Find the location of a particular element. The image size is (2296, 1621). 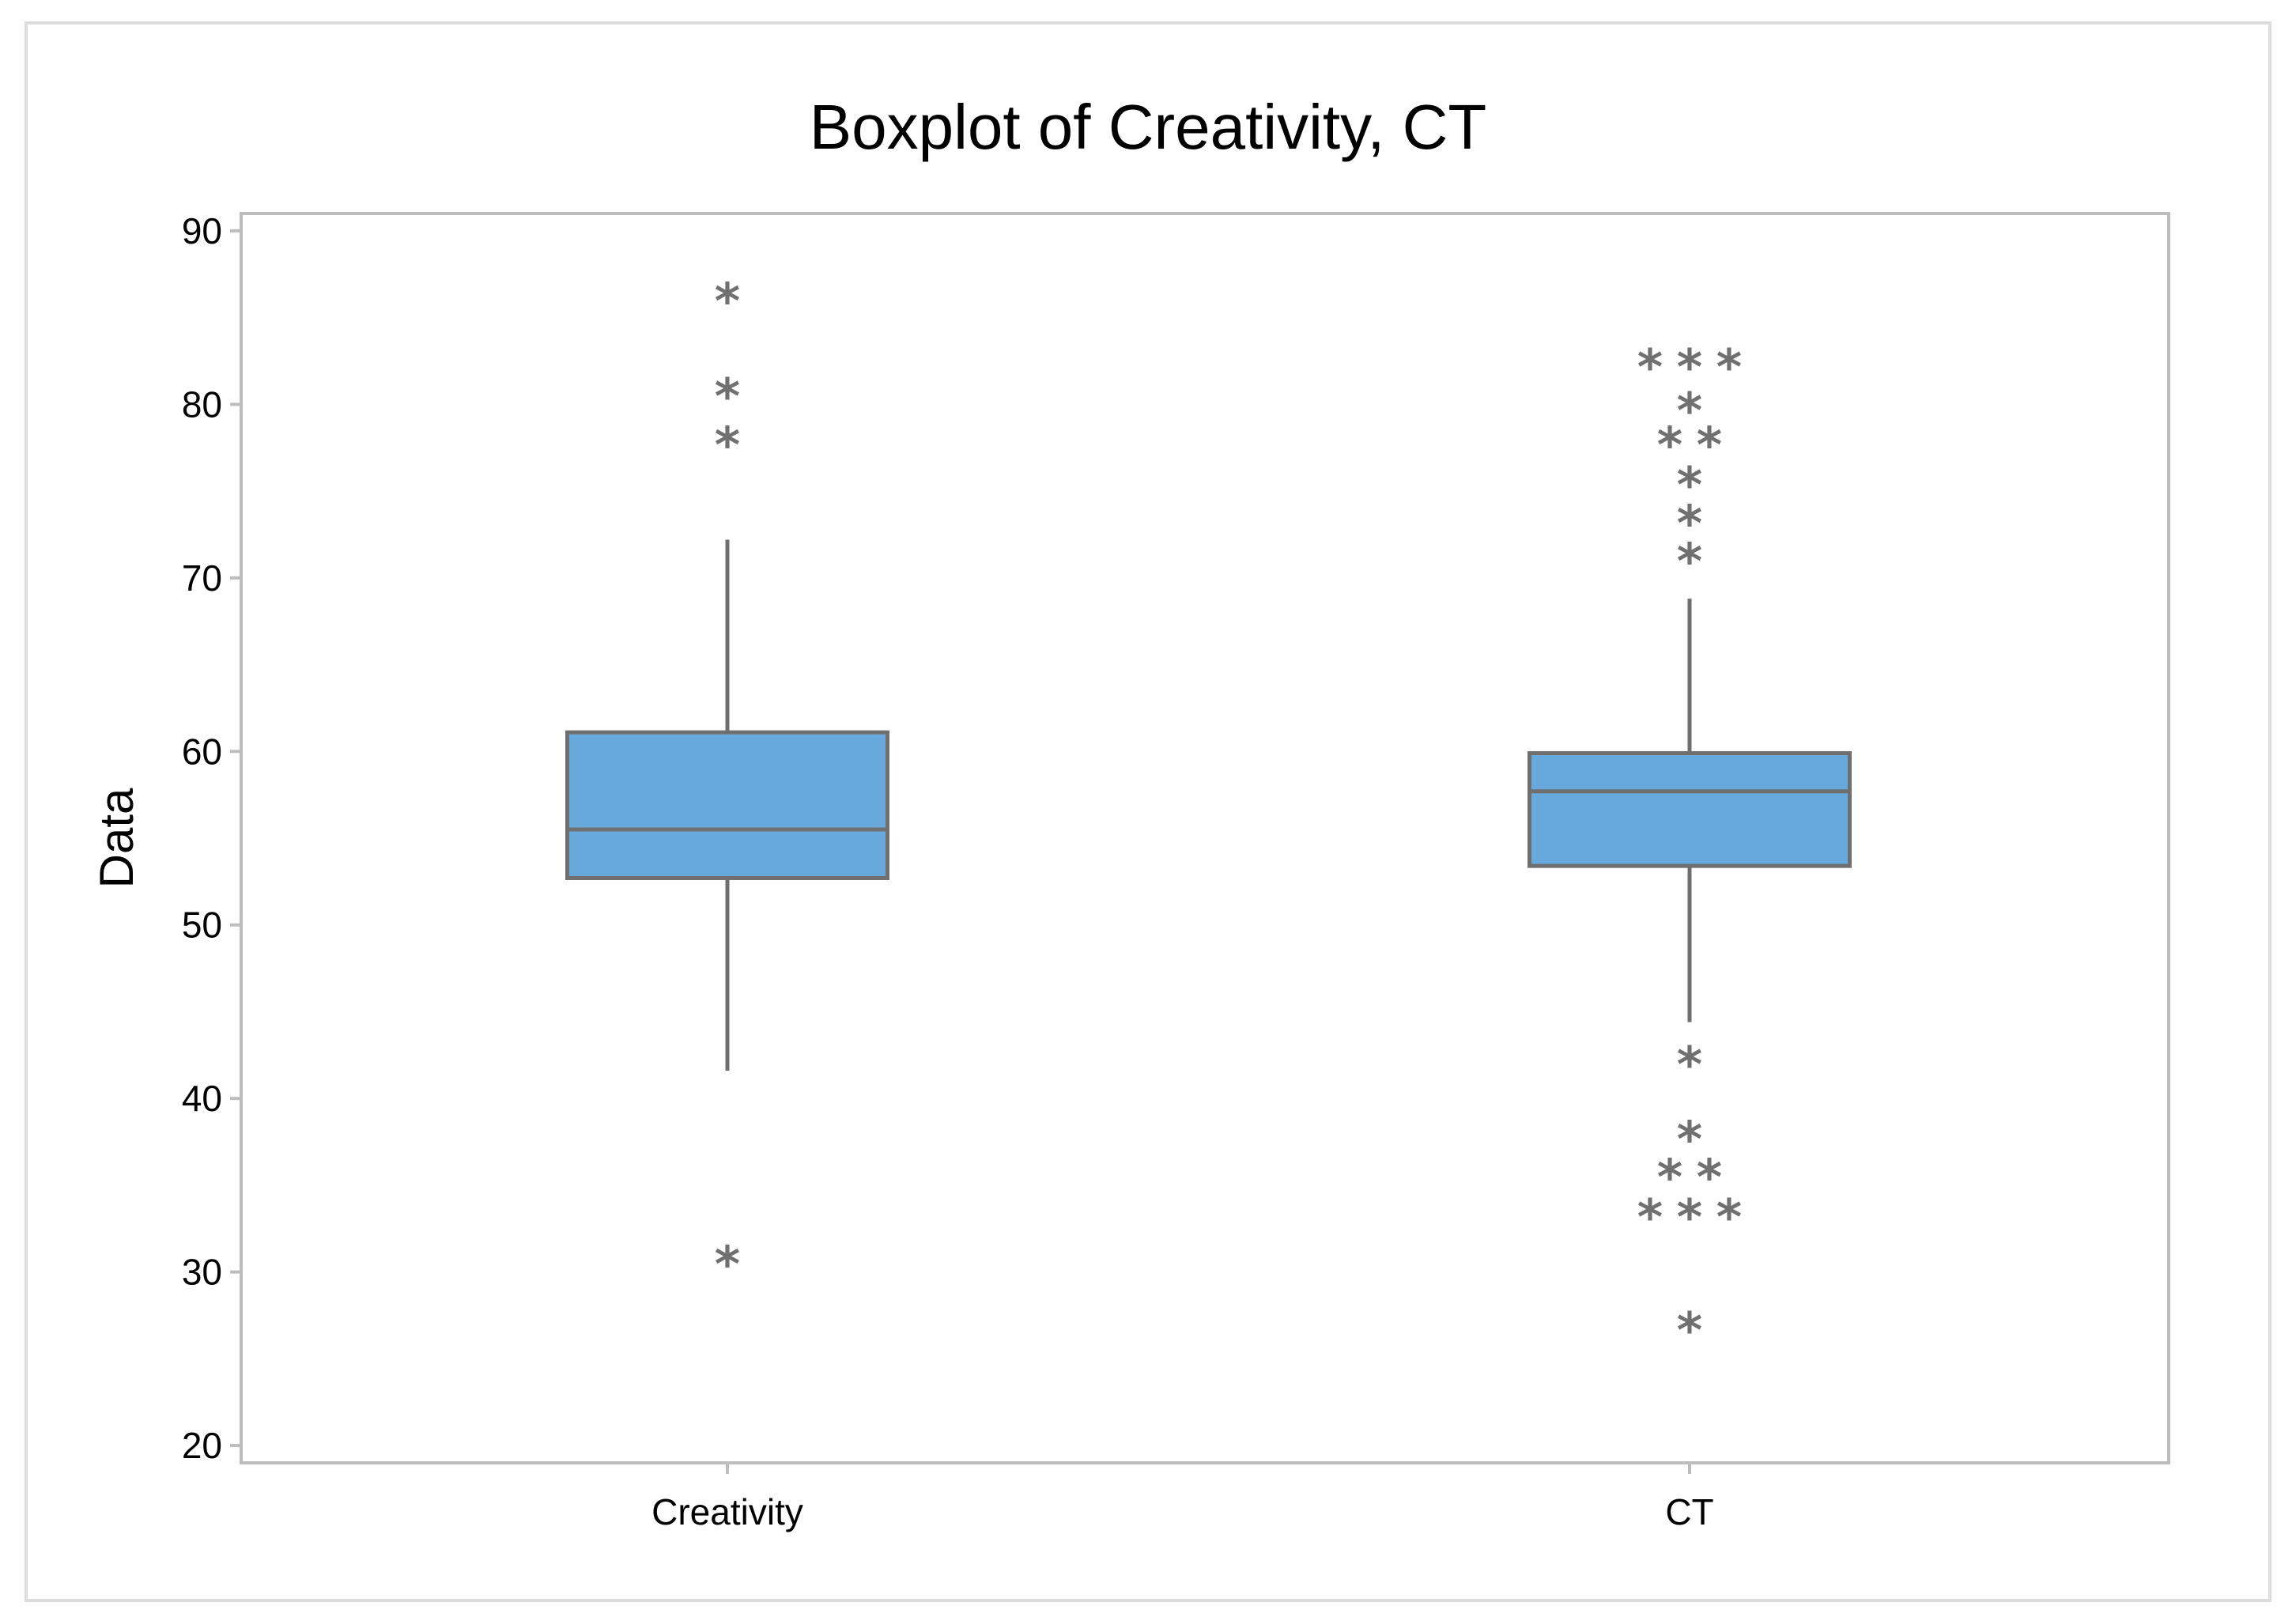

chart-title: Boxplot of Creativity, CT is located at coordinates (1148, 127).